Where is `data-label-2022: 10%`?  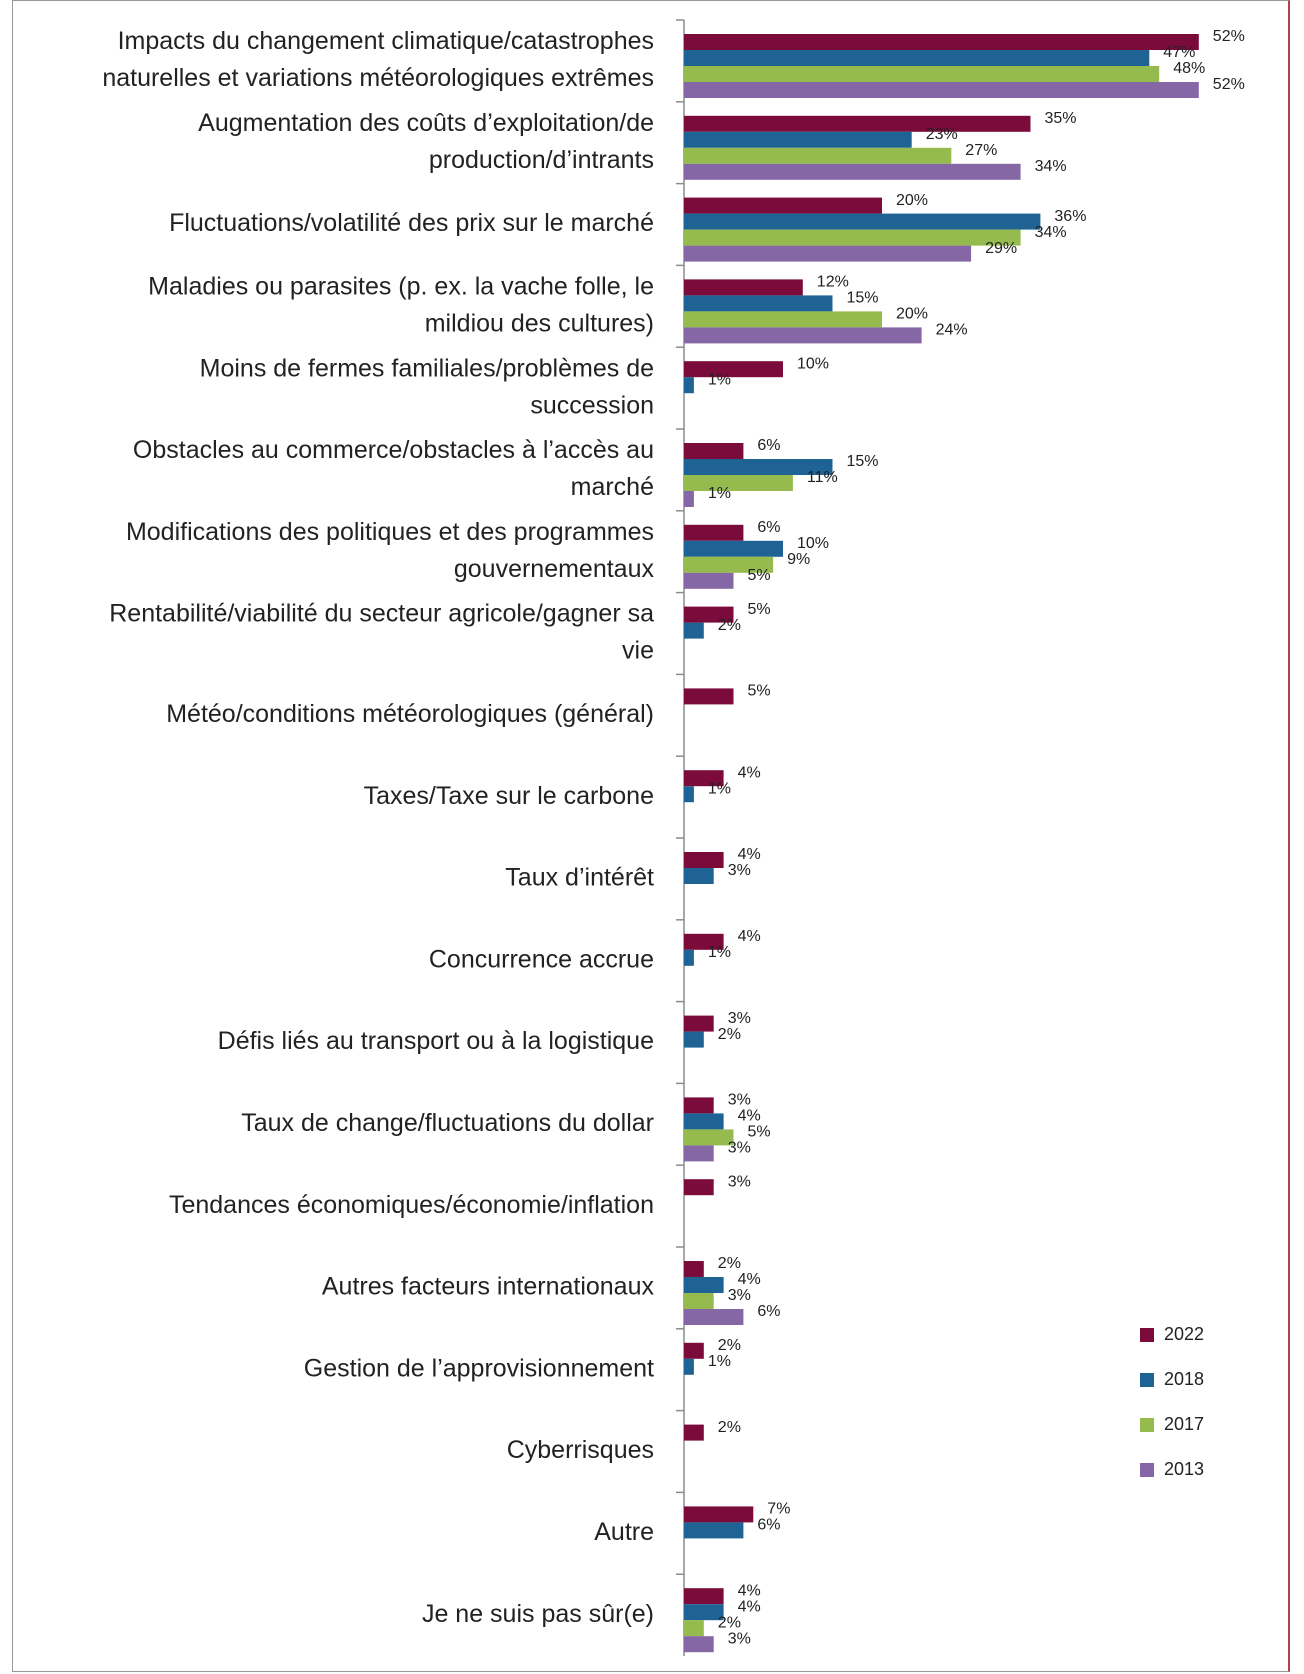
data-label-2022: 10% is located at coordinates (813, 363).